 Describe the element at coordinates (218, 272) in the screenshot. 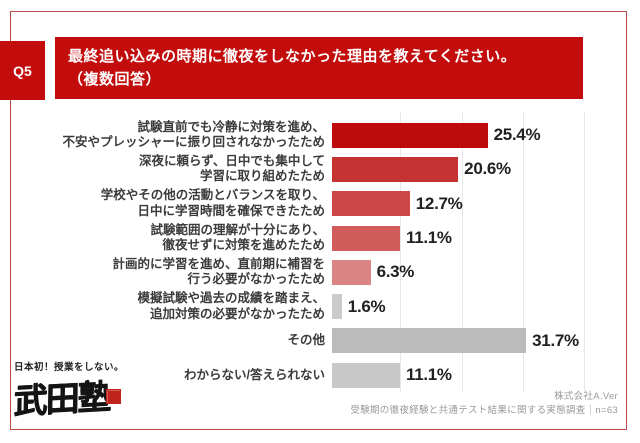

I see `category-label: 計画的に学習を進め、直前期に補習を 行う必要がなかったため` at that location.